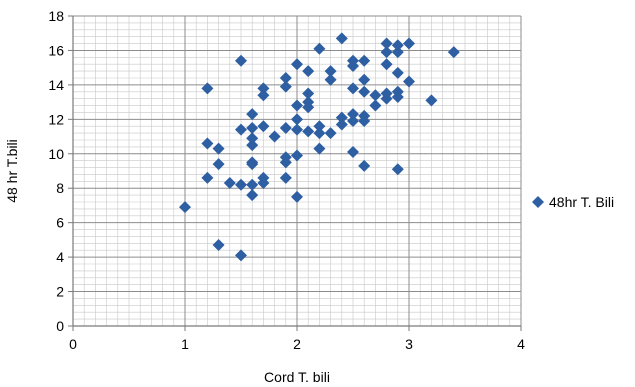  What do you see at coordinates (60, 292) in the screenshot?
I see `y-tick-label: 2` at bounding box center [60, 292].